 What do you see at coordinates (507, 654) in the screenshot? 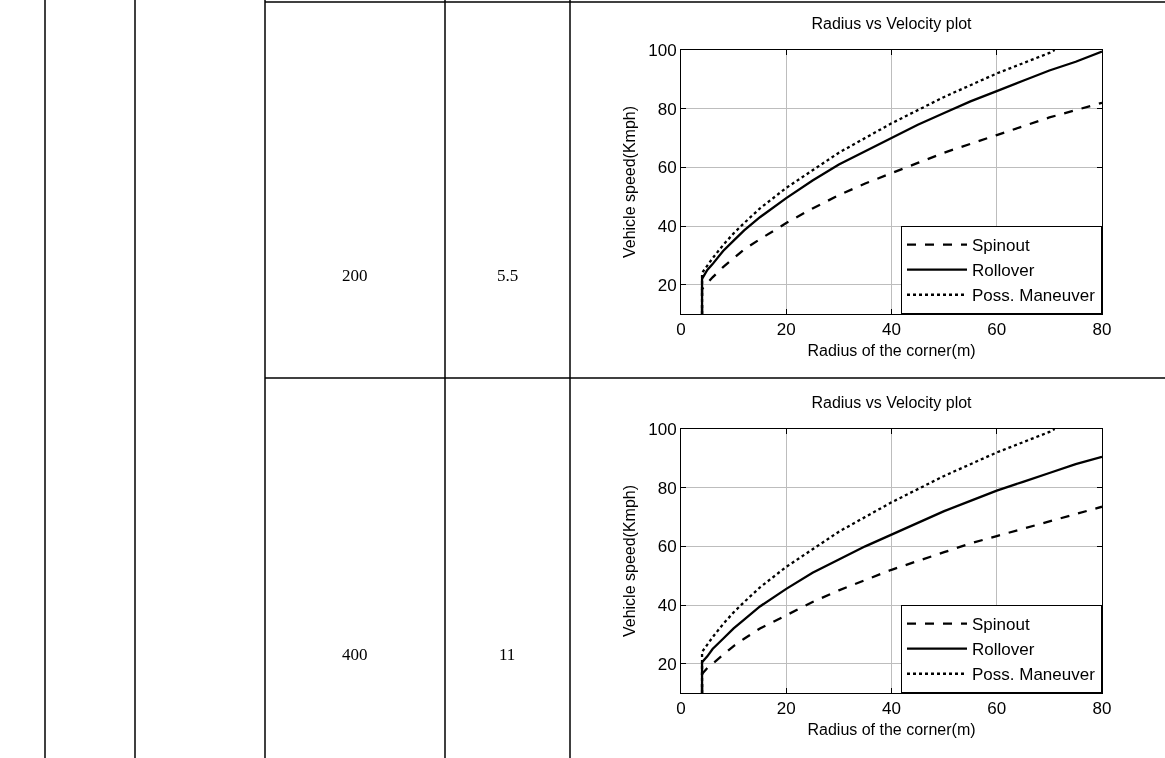
I see `text: 11` at bounding box center [507, 654].